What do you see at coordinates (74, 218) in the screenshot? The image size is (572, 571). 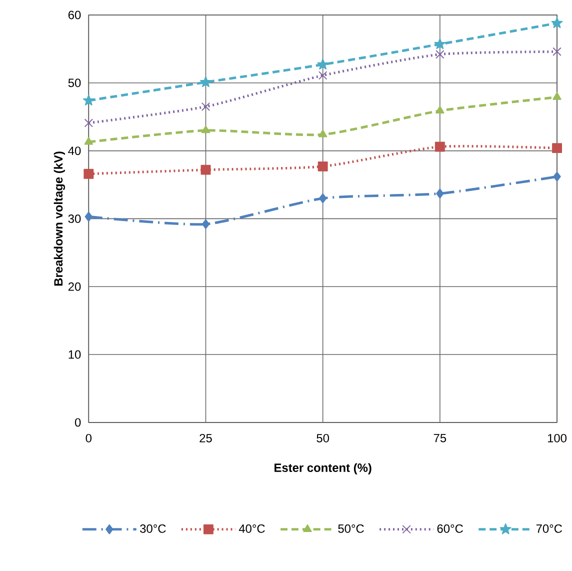 I see `y-tick-label: 30` at bounding box center [74, 218].